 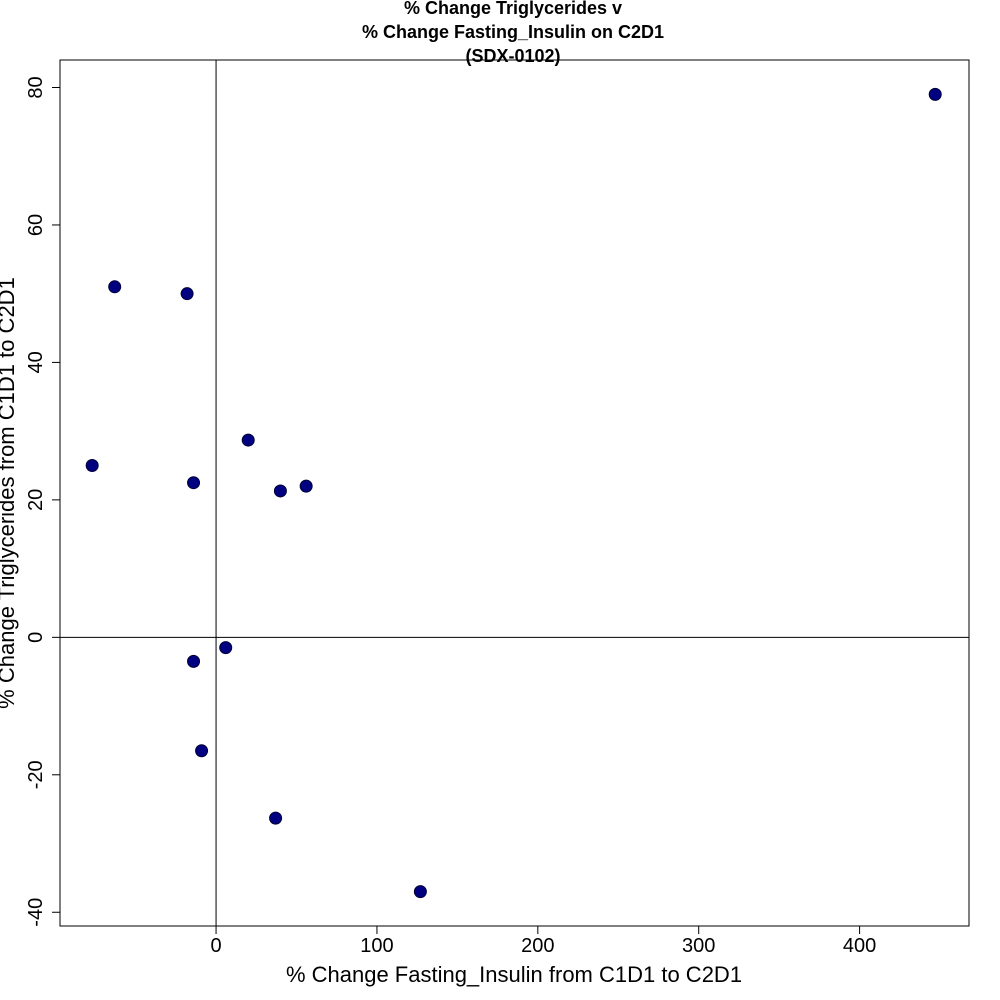 What do you see at coordinates (36, 774) in the screenshot?
I see `y-tick-label: -20` at bounding box center [36, 774].